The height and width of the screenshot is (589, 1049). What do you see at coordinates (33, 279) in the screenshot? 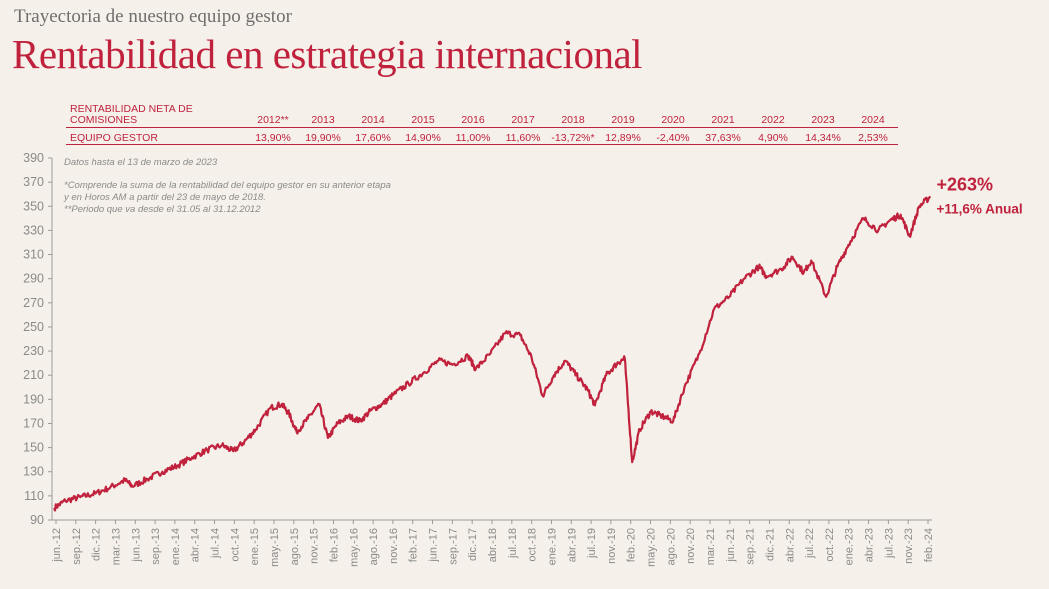
I see `y-tick-label: 290` at bounding box center [33, 279].